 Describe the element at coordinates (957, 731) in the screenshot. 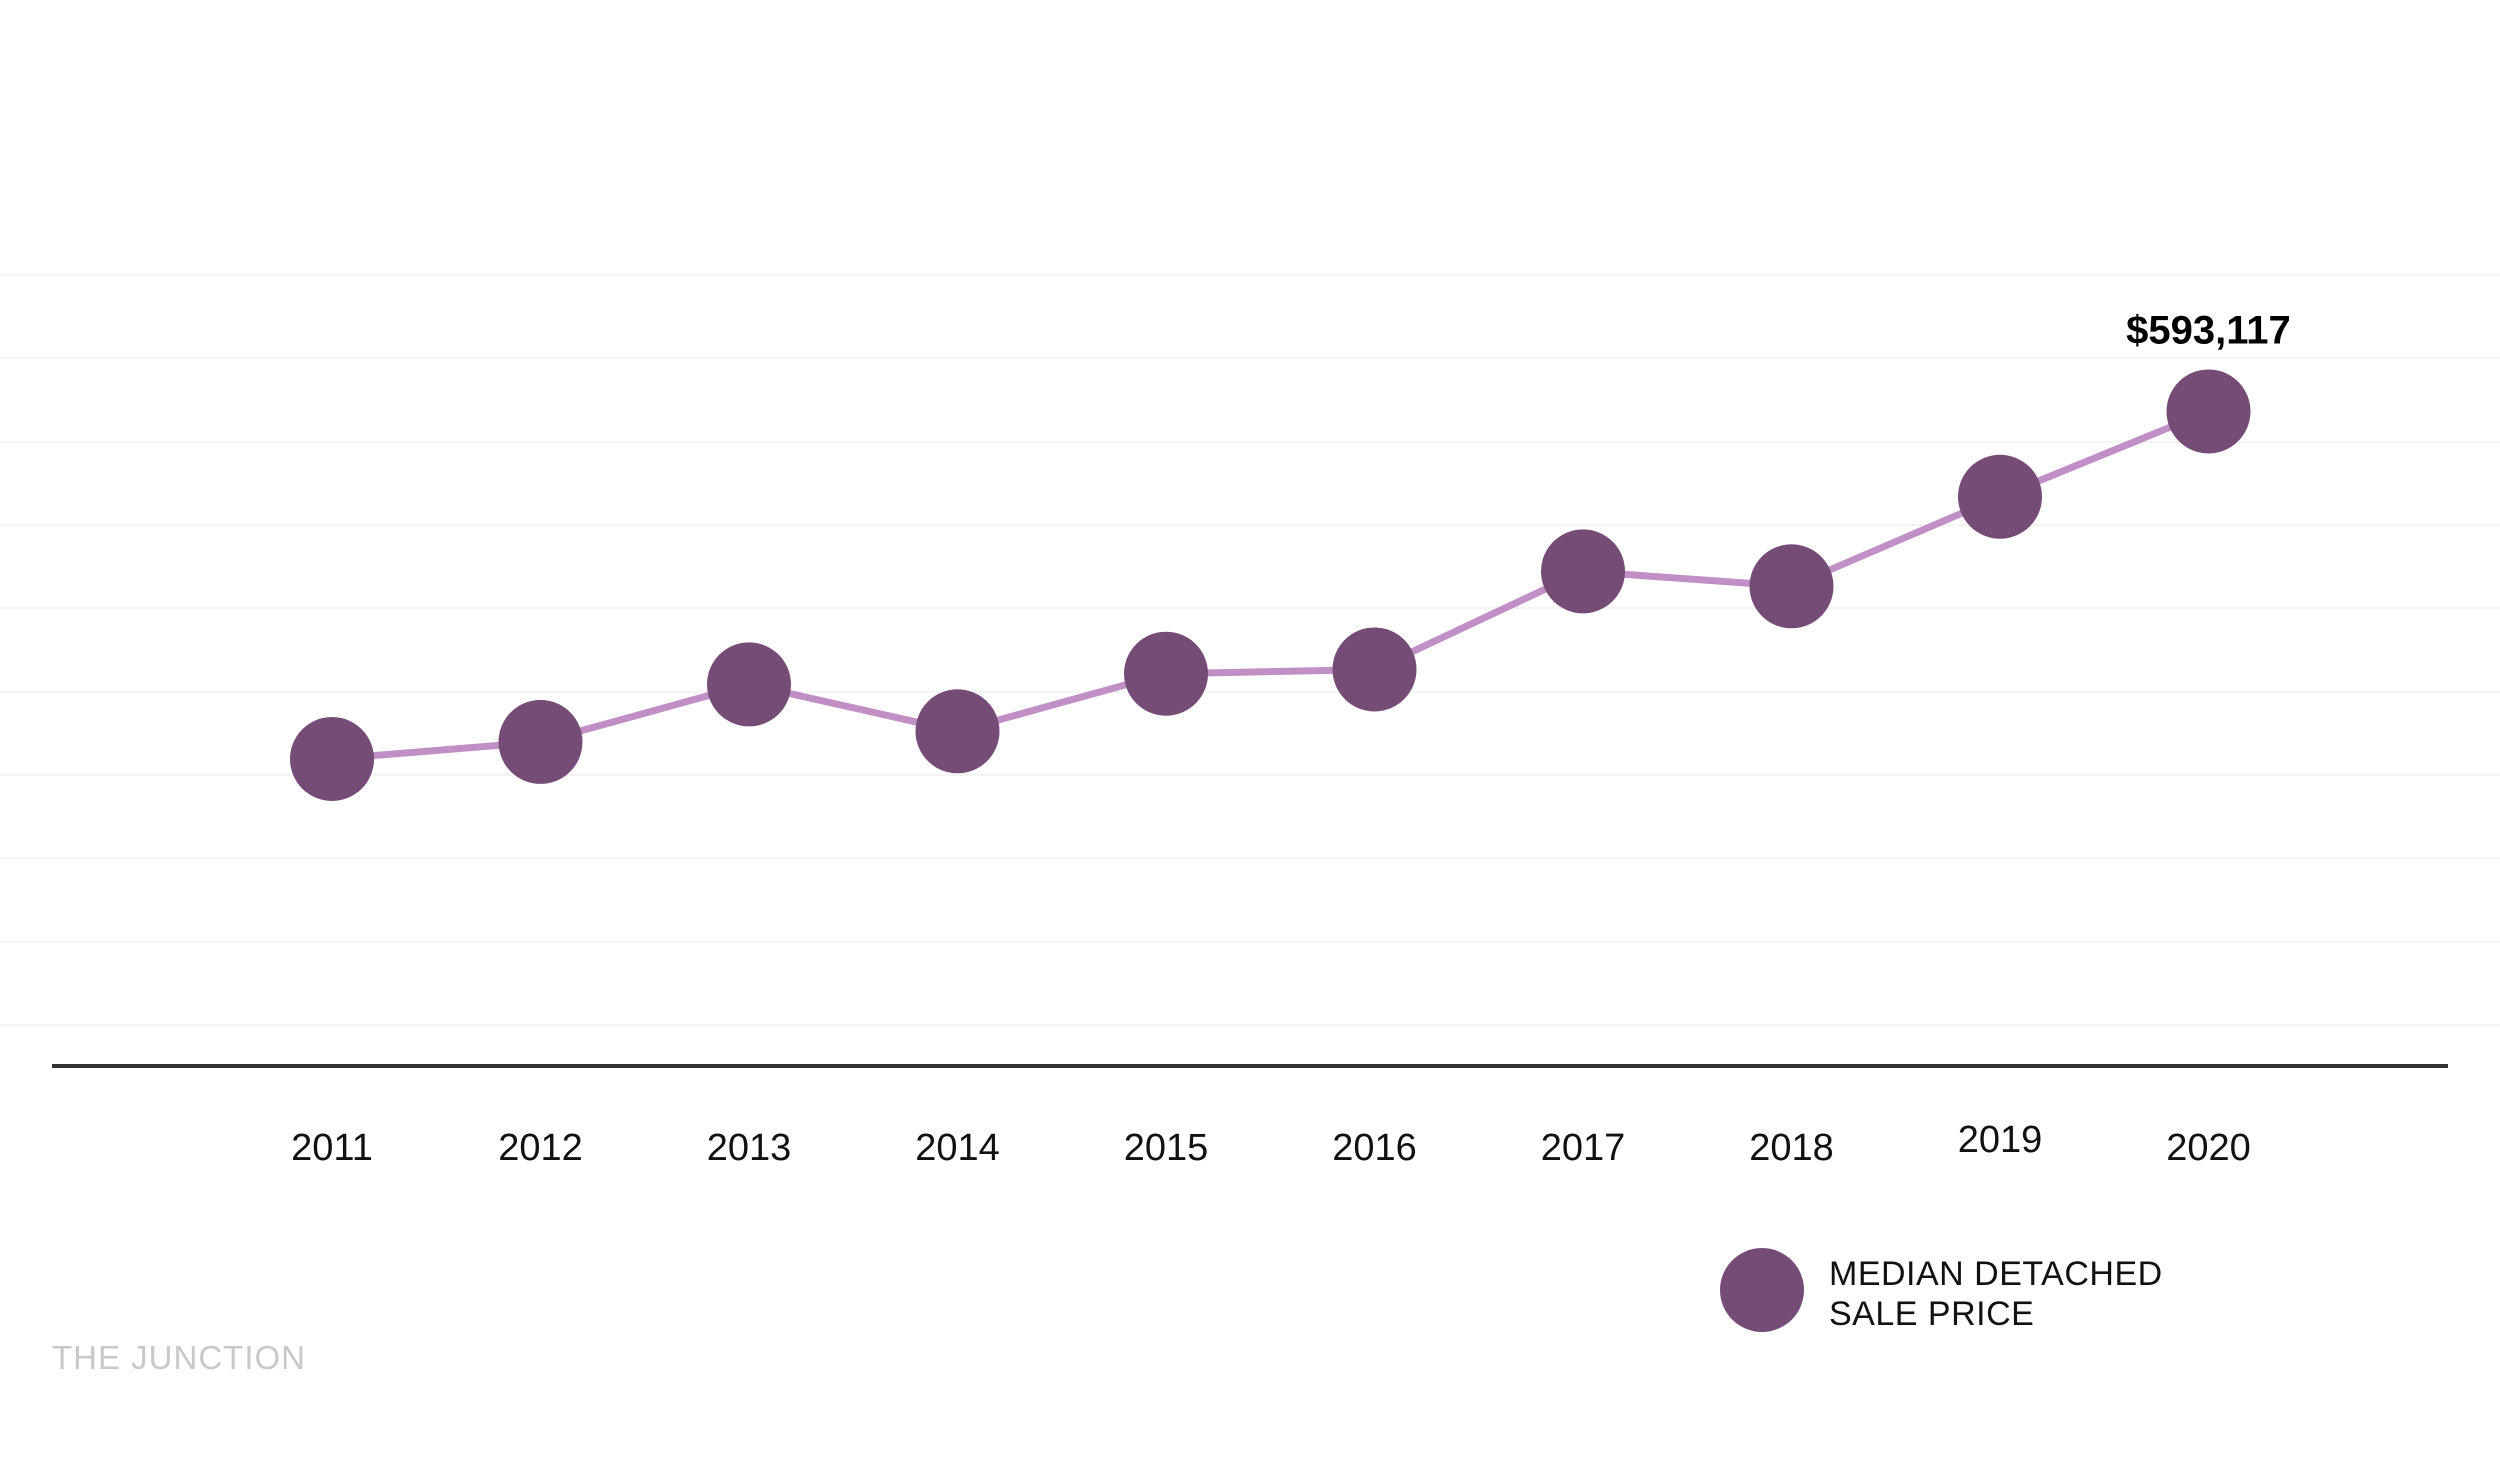

I see `data-point-2014` at that location.